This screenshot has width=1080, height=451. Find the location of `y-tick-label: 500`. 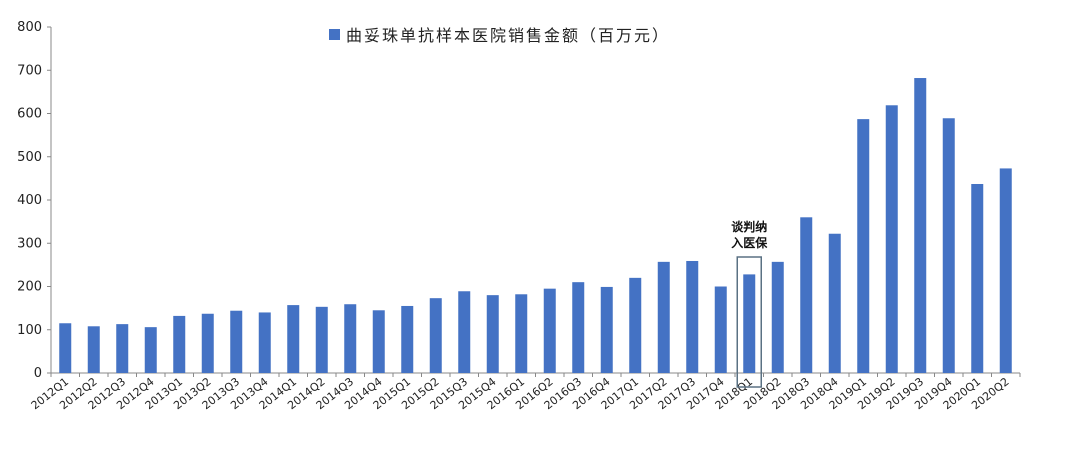

y-tick-label: 500 is located at coordinates (29, 157).